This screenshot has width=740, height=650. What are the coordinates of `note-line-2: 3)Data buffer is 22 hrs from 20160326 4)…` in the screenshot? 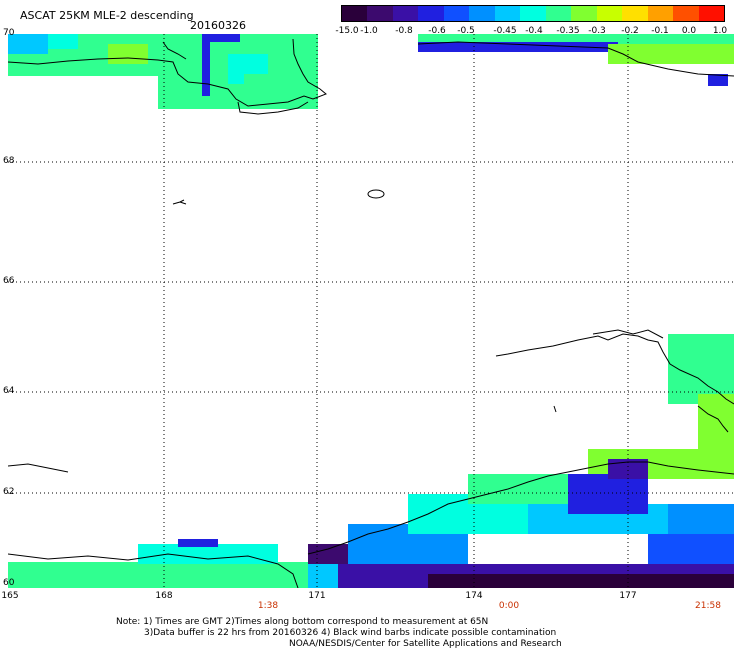 It's located at (350, 633).